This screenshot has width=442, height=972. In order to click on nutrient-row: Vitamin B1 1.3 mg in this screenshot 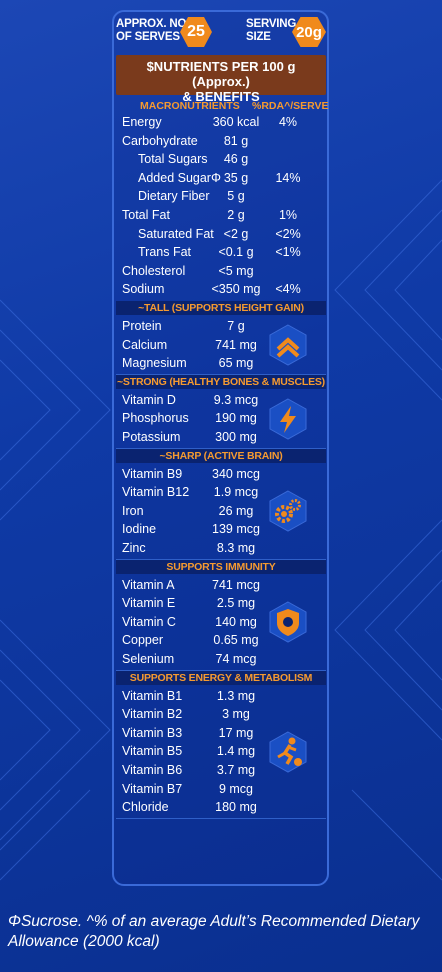, I will do `click(221, 696)`.